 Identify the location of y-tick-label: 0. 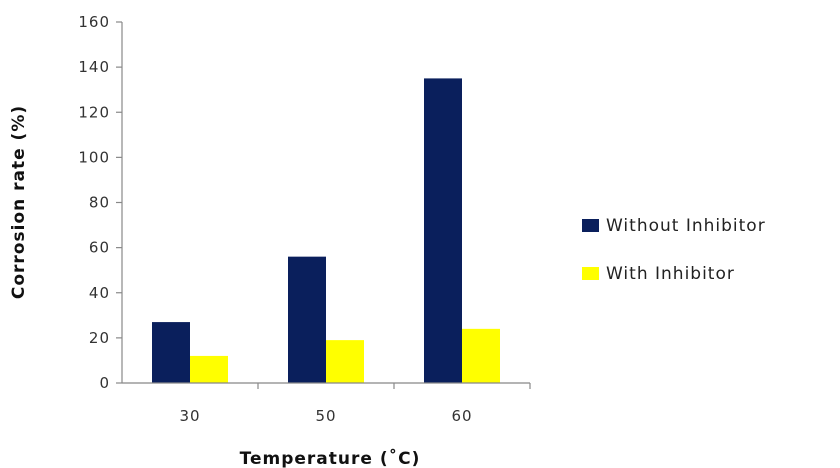
(104, 383).